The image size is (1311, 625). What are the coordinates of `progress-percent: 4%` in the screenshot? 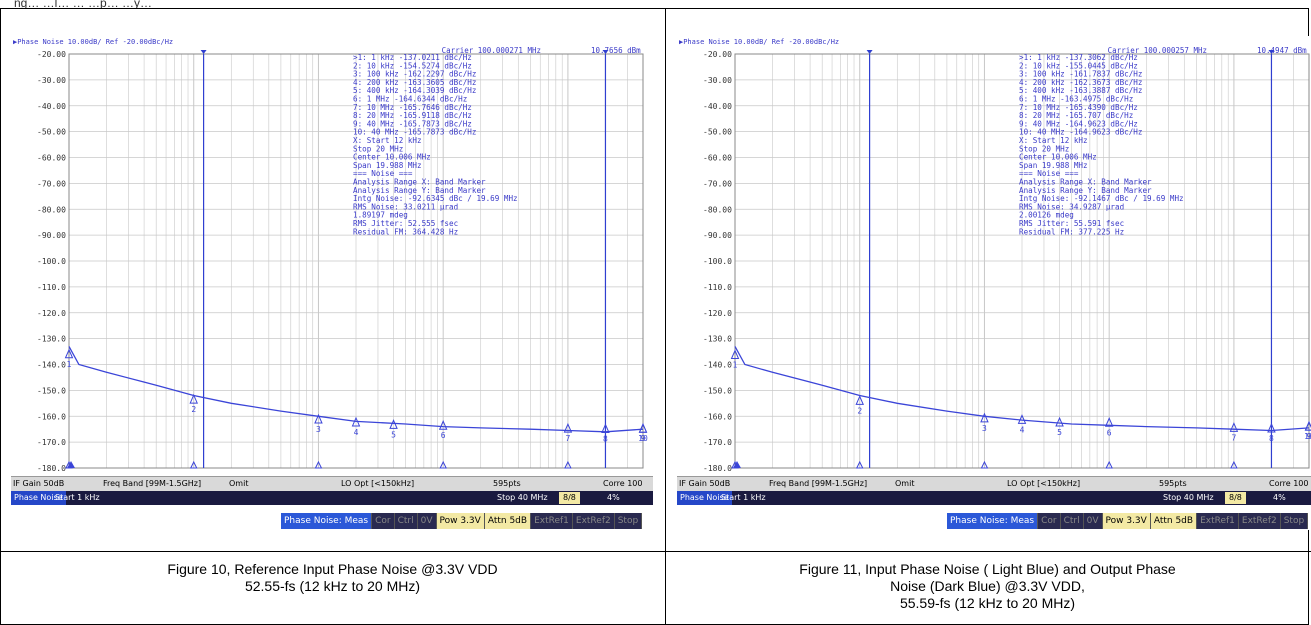 It's located at (613, 497).